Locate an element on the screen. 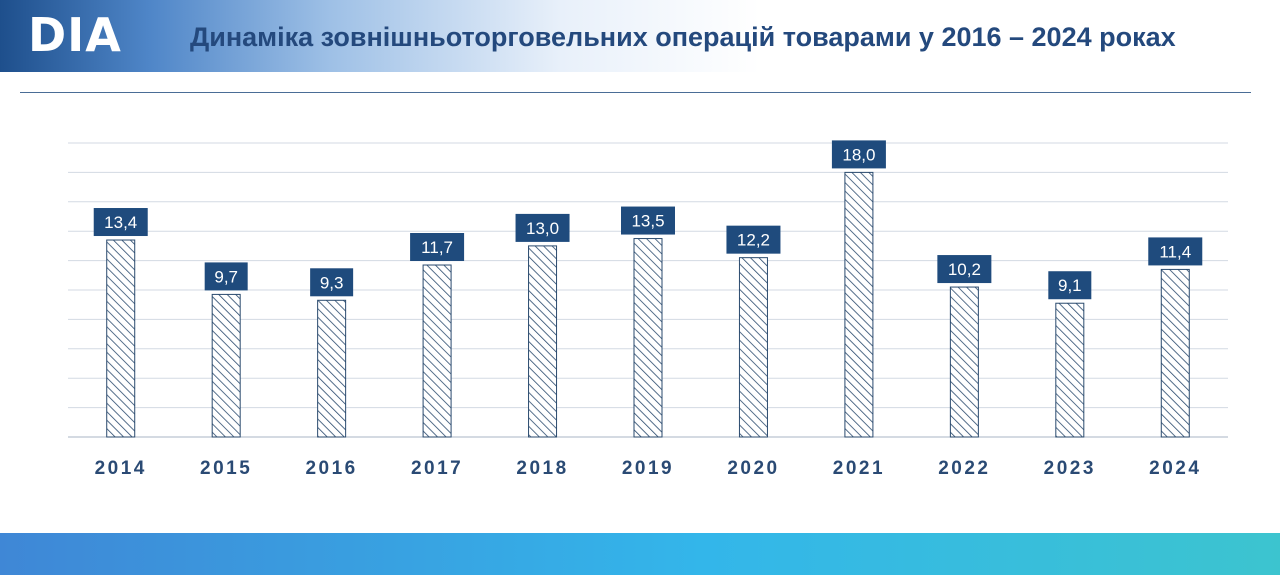 This screenshot has width=1280, height=575. data-label-box-2014 is located at coordinates (120, 222).